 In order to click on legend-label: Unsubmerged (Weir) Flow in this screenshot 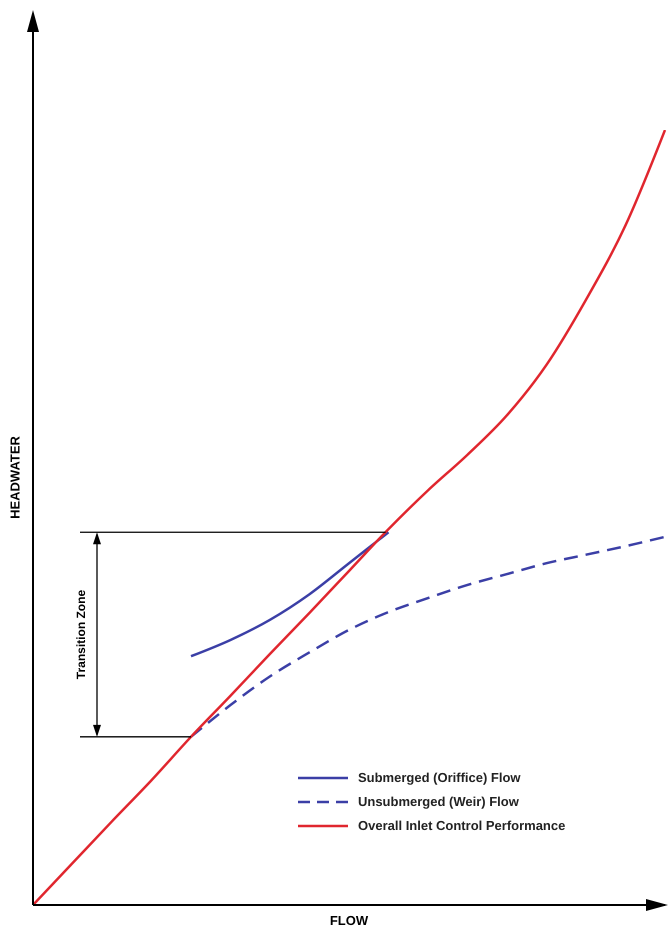, I will do `click(438, 802)`.